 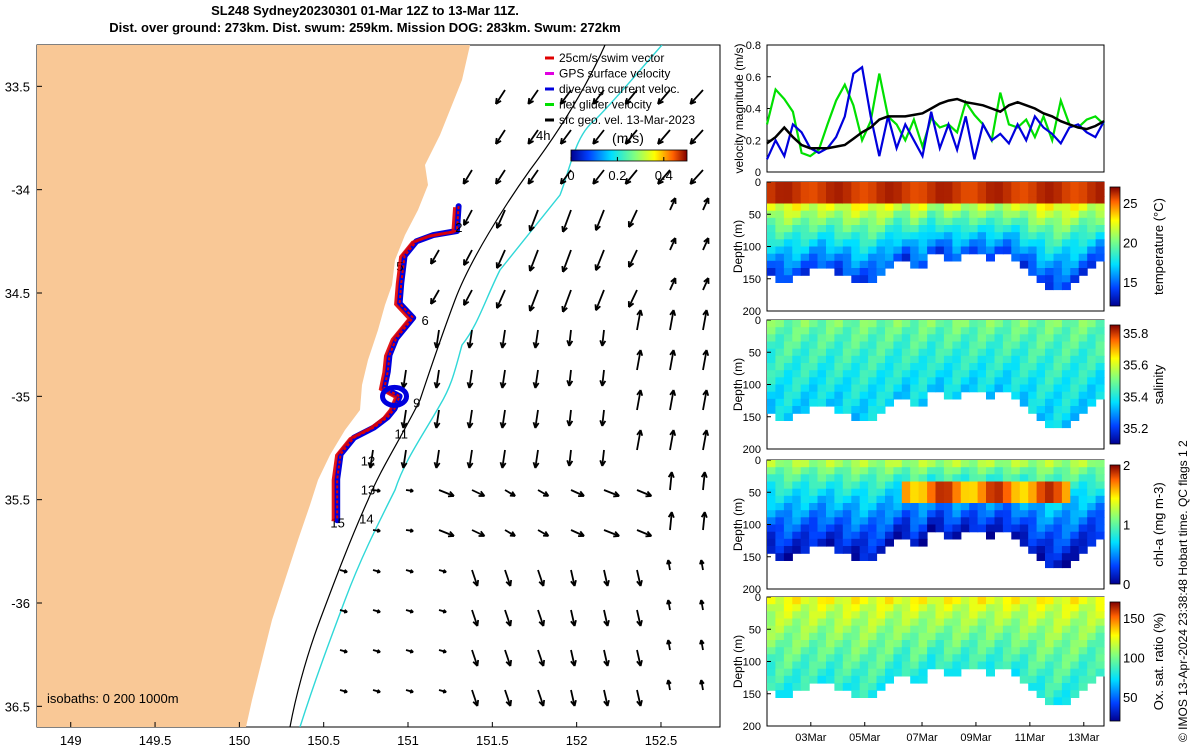 What do you see at coordinates (543, 135) in the screenshot?
I see `map-time-label: 4h` at bounding box center [543, 135].